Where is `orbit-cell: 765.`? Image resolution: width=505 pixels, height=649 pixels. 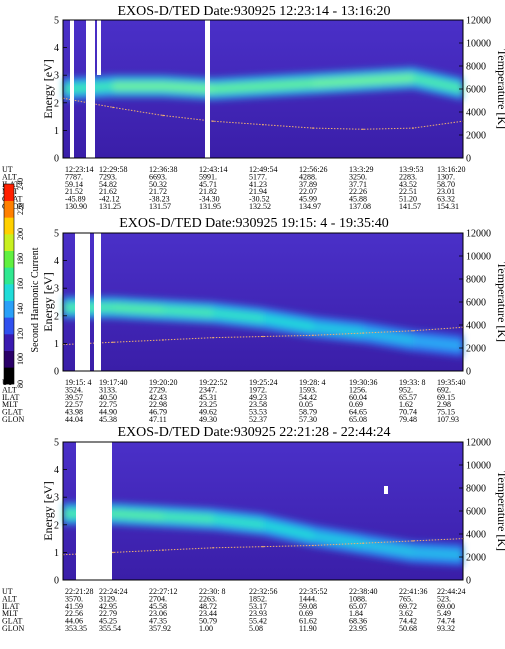 orbit-cell: 765. is located at coordinates (406, 598).